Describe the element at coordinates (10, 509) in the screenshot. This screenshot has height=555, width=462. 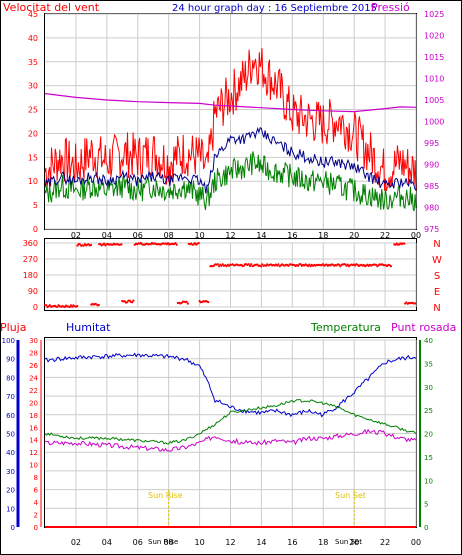
I see `humidity-tick-label: 10` at that location.